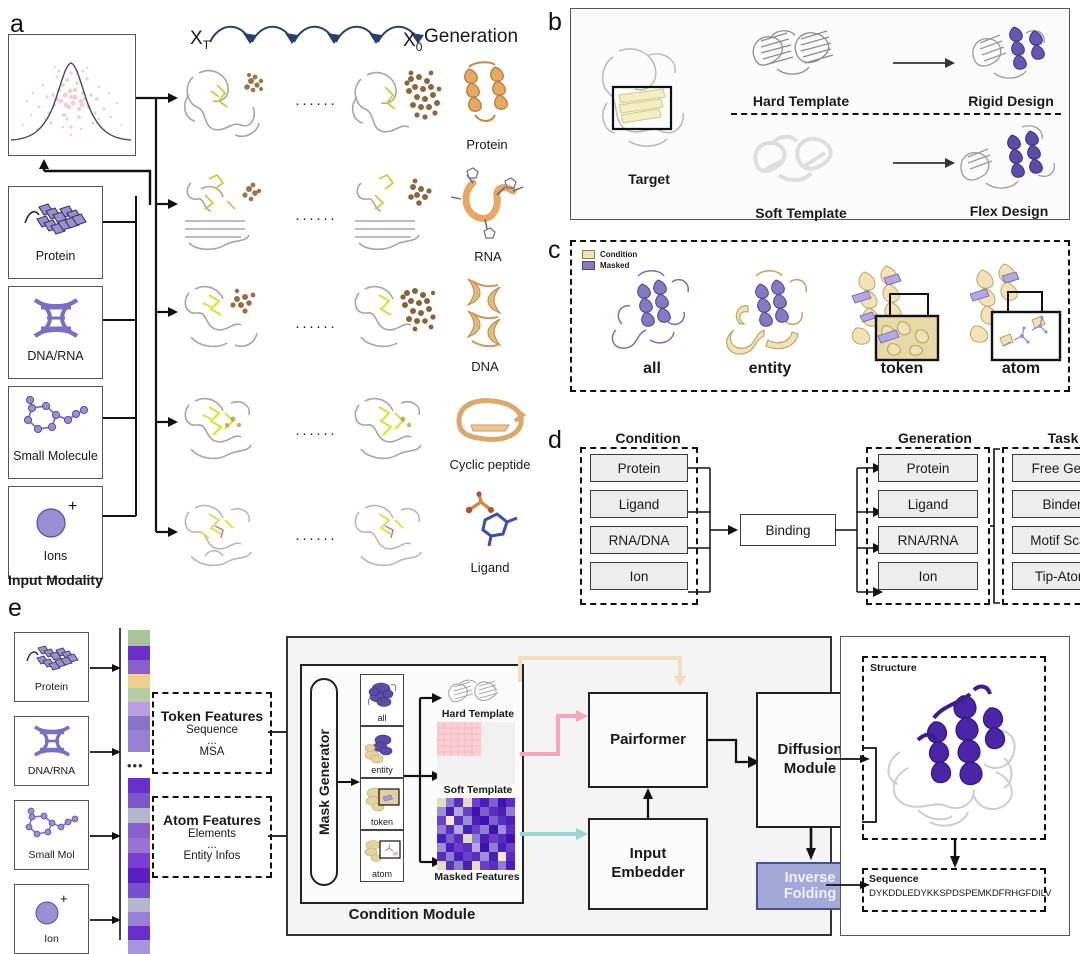  Describe the element at coordinates (615, 265) in the screenshot. I see `legend-label-masked: Masked` at that location.